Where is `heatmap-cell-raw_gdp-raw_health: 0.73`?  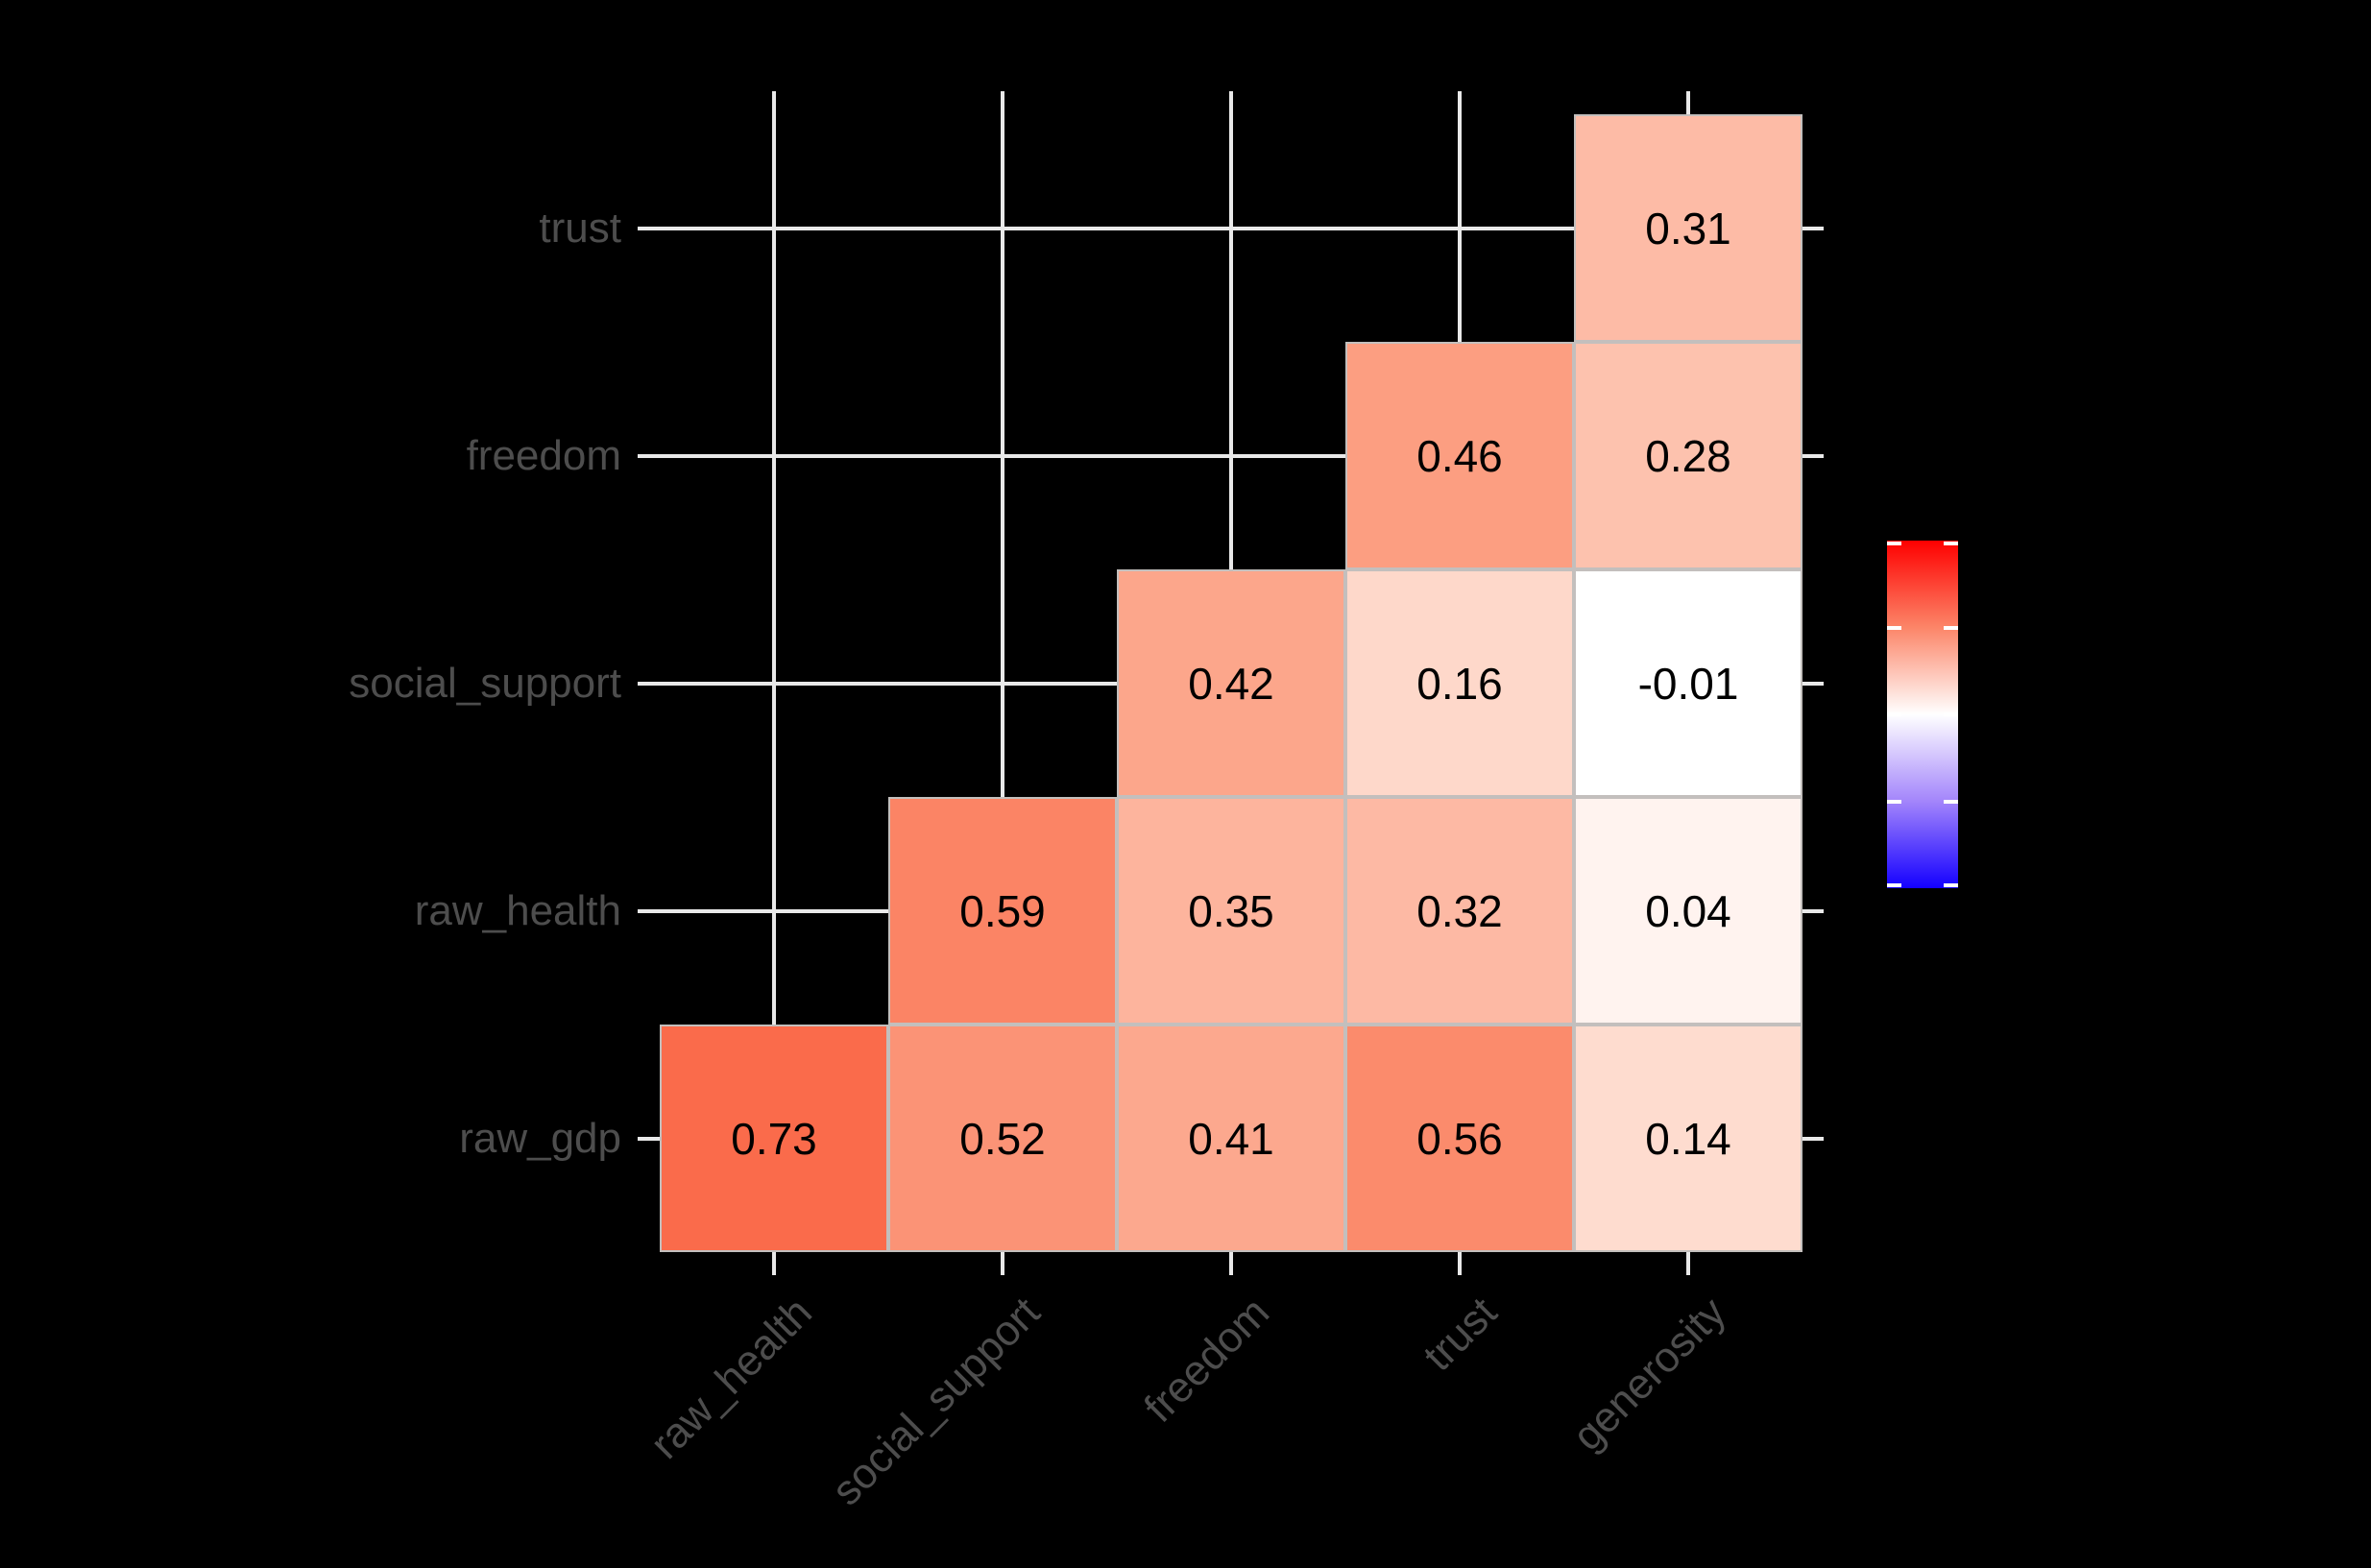
heatmap-cell-raw_gdp-raw_health: 0.73 is located at coordinates (774, 1138).